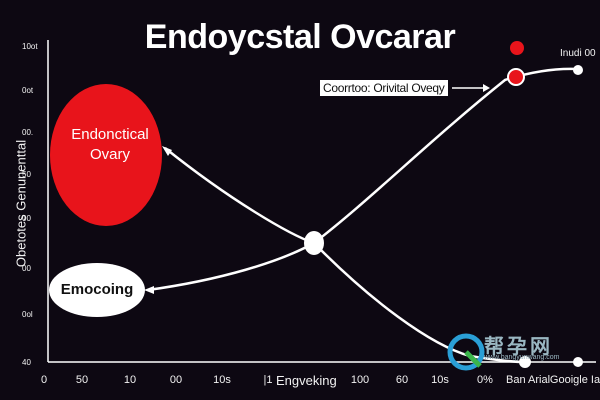  I want to click on x-tick: 0%, so click(485, 380).